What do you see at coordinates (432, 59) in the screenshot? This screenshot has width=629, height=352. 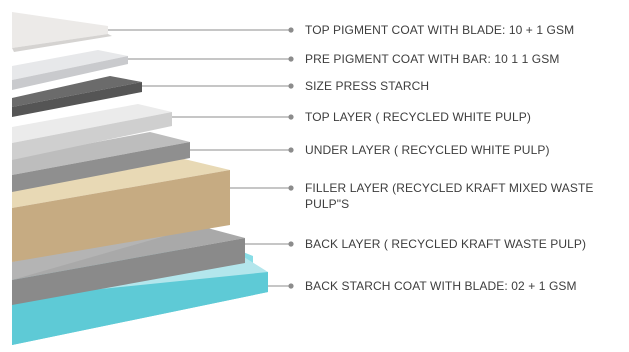 I see `layer-label: PRE PIGMENT COAT WITH BAR: 10 1 1 GSM` at bounding box center [432, 59].